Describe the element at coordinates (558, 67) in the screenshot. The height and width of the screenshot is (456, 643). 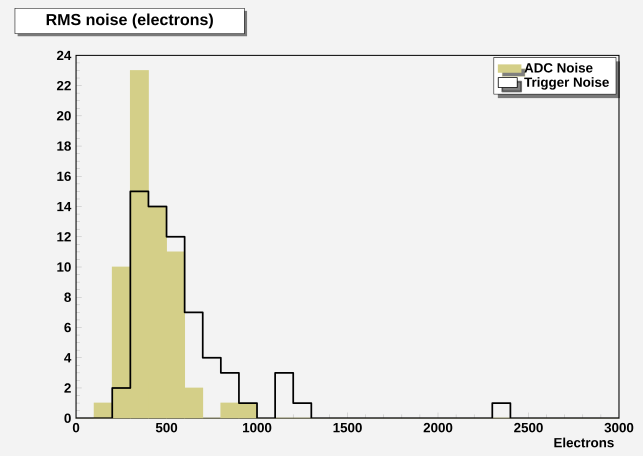
I see `legend-label: ADC Noise` at that location.